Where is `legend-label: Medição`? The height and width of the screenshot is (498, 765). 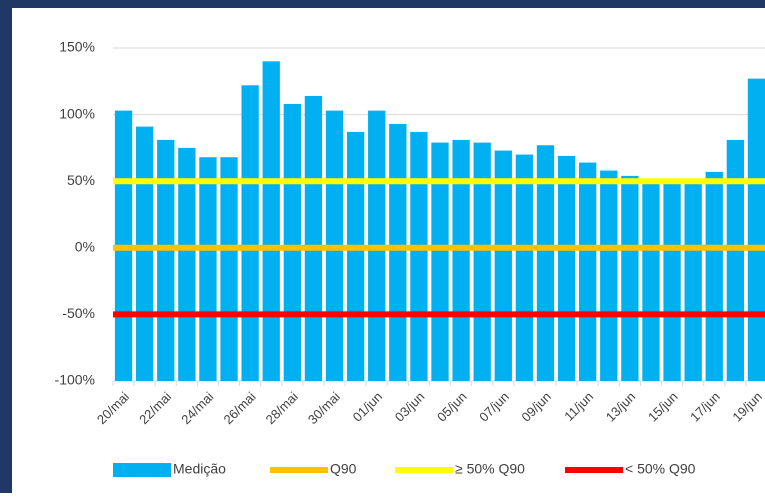
legend-label: Medição is located at coordinates (199, 469).